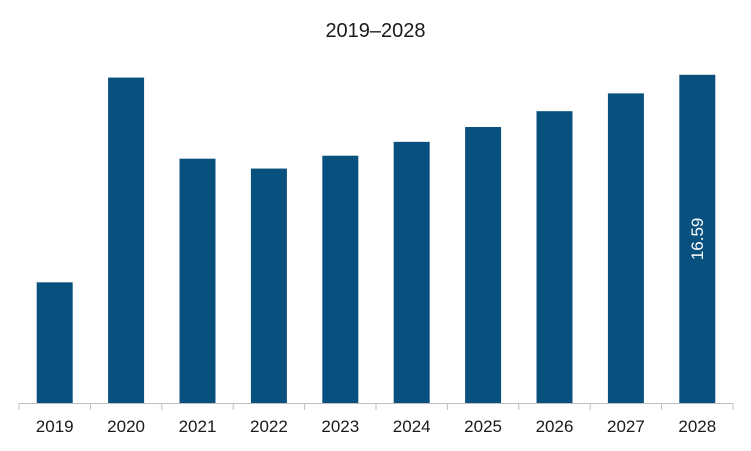 The width and height of the screenshot is (751, 451). What do you see at coordinates (197, 280) in the screenshot?
I see `bar-2021` at bounding box center [197, 280].